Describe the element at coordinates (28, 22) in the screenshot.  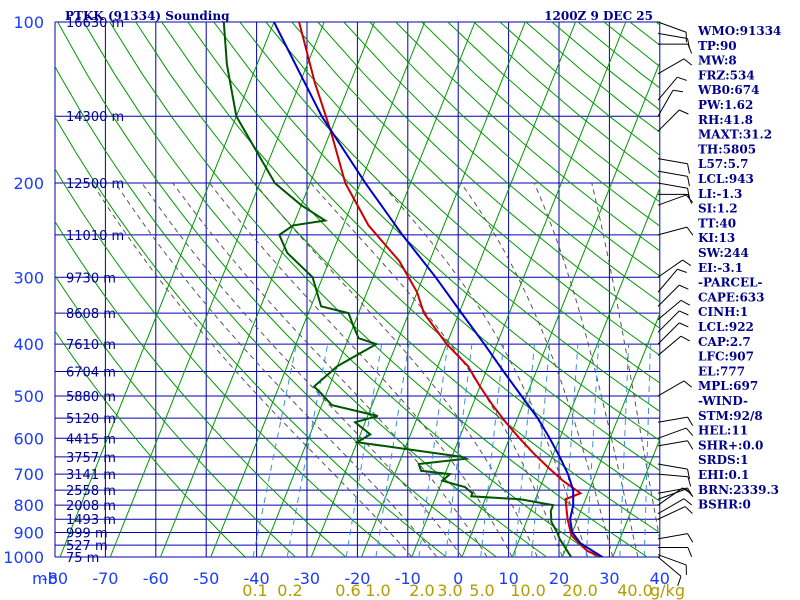
I see `pressure-tick-label: 100` at that location.